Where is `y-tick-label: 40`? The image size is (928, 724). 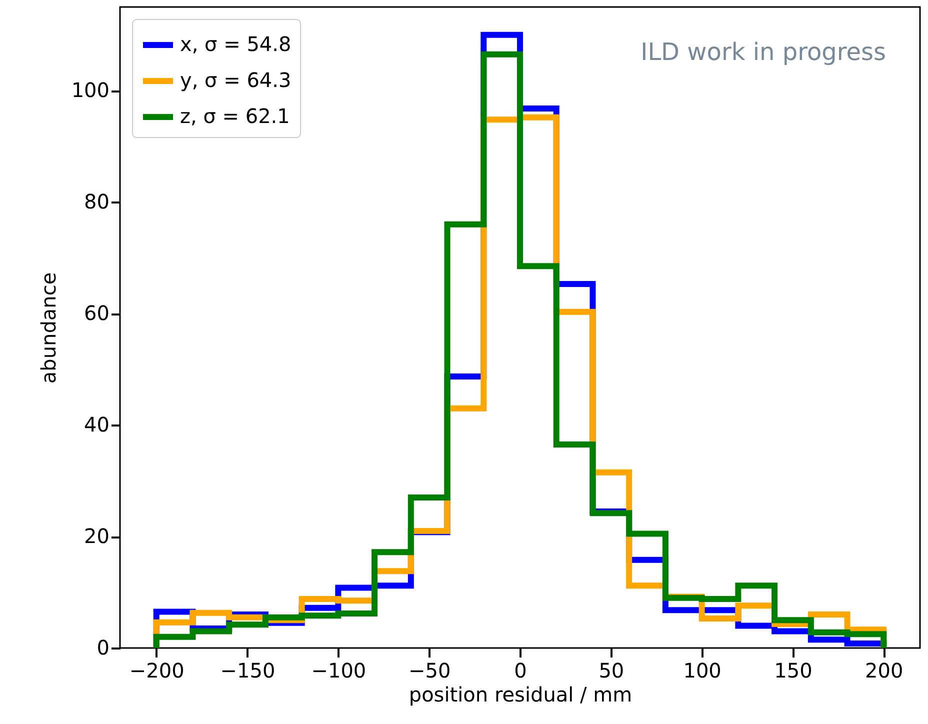 y-tick-label: 40 is located at coordinates (97, 424).